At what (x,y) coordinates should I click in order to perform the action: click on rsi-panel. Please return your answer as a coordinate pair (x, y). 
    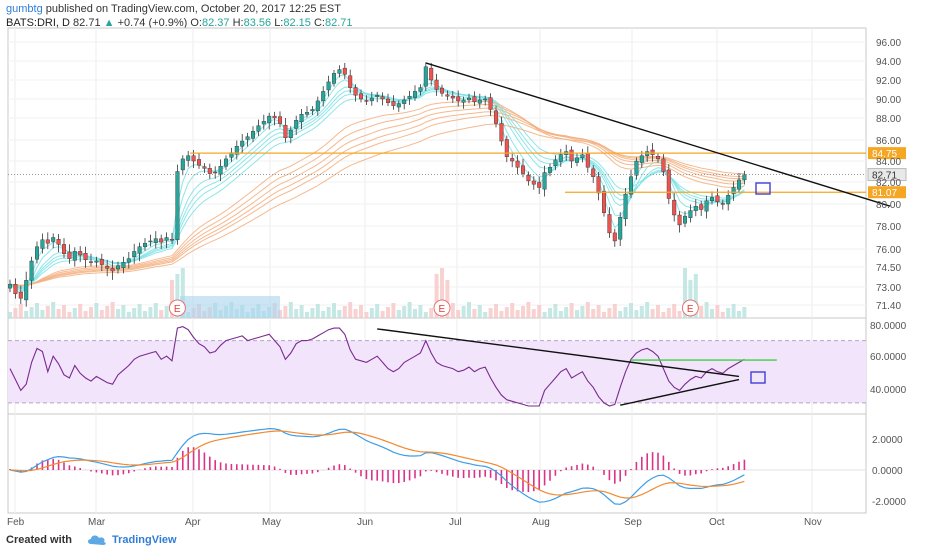
    Looking at the image, I should click on (393, 366).